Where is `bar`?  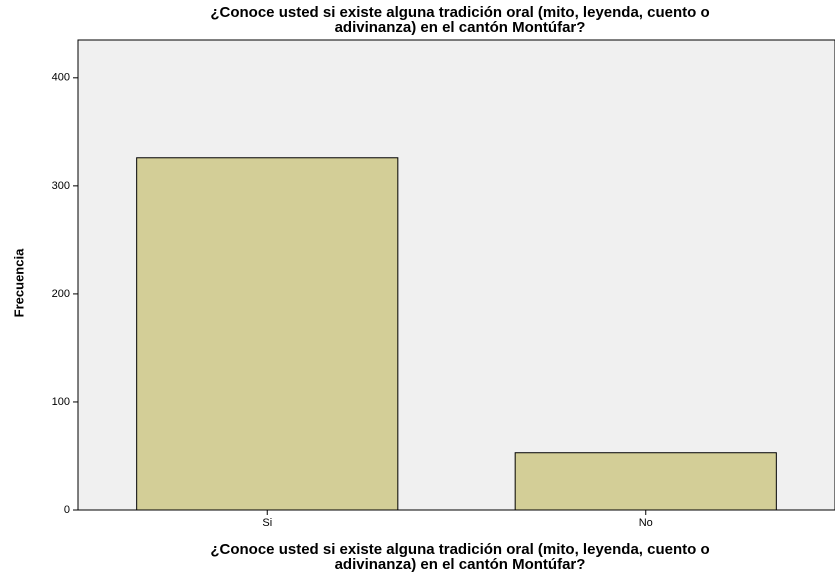
bar is located at coordinates (645, 481).